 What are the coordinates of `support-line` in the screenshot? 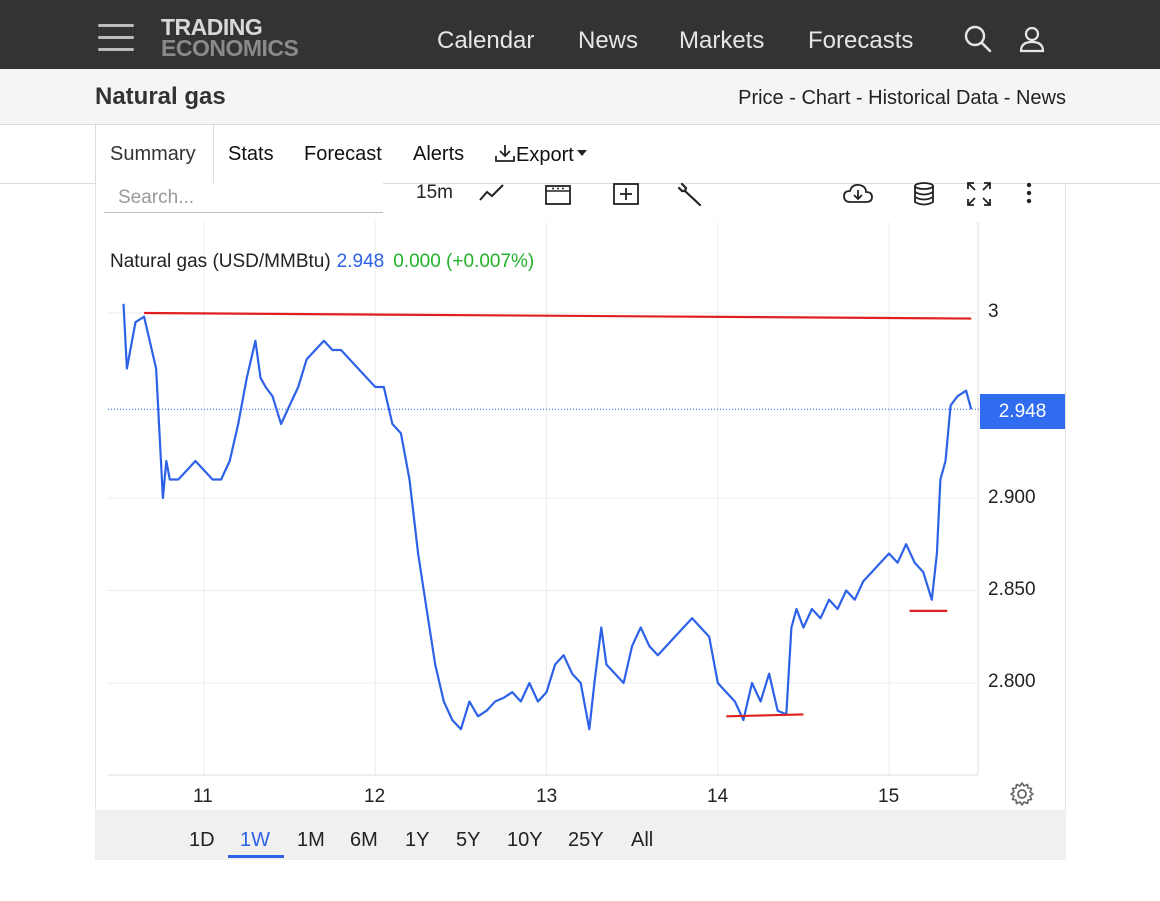 It's located at (765, 715).